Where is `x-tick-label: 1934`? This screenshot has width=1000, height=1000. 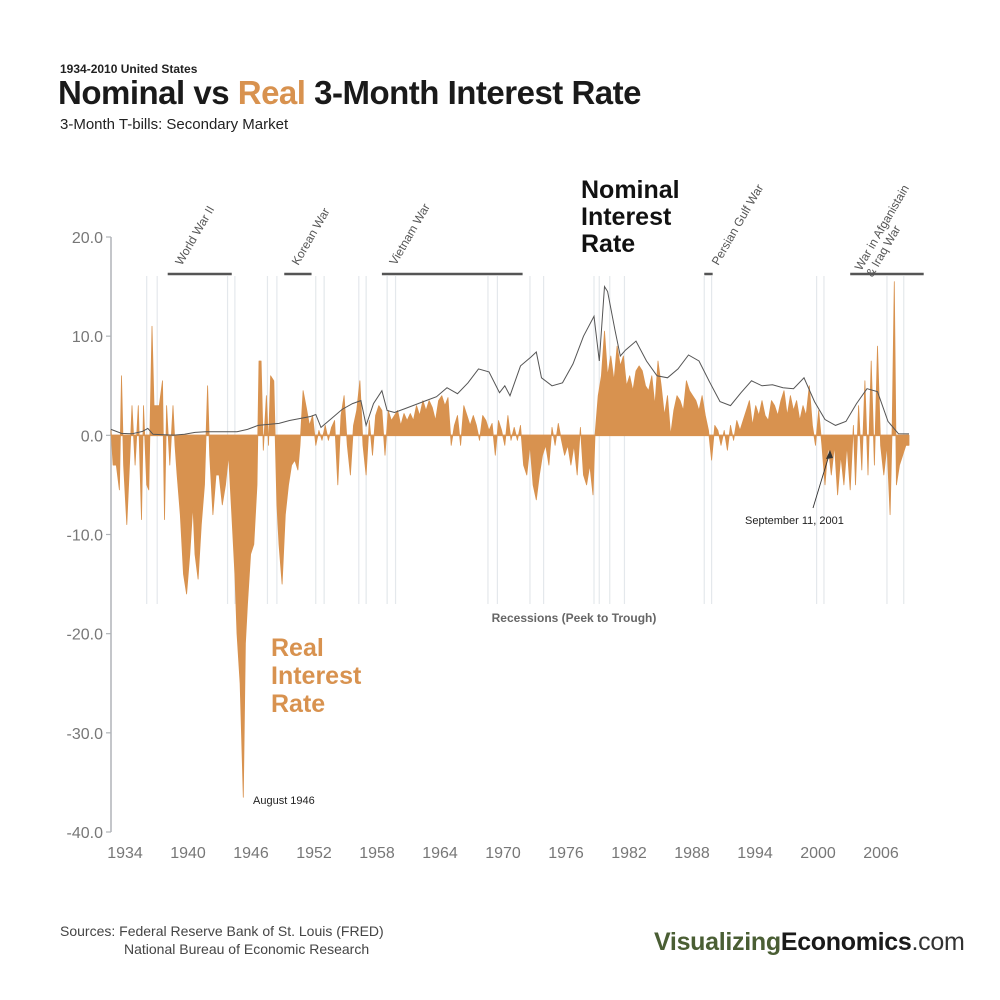 x-tick-label: 1934 is located at coordinates (125, 853).